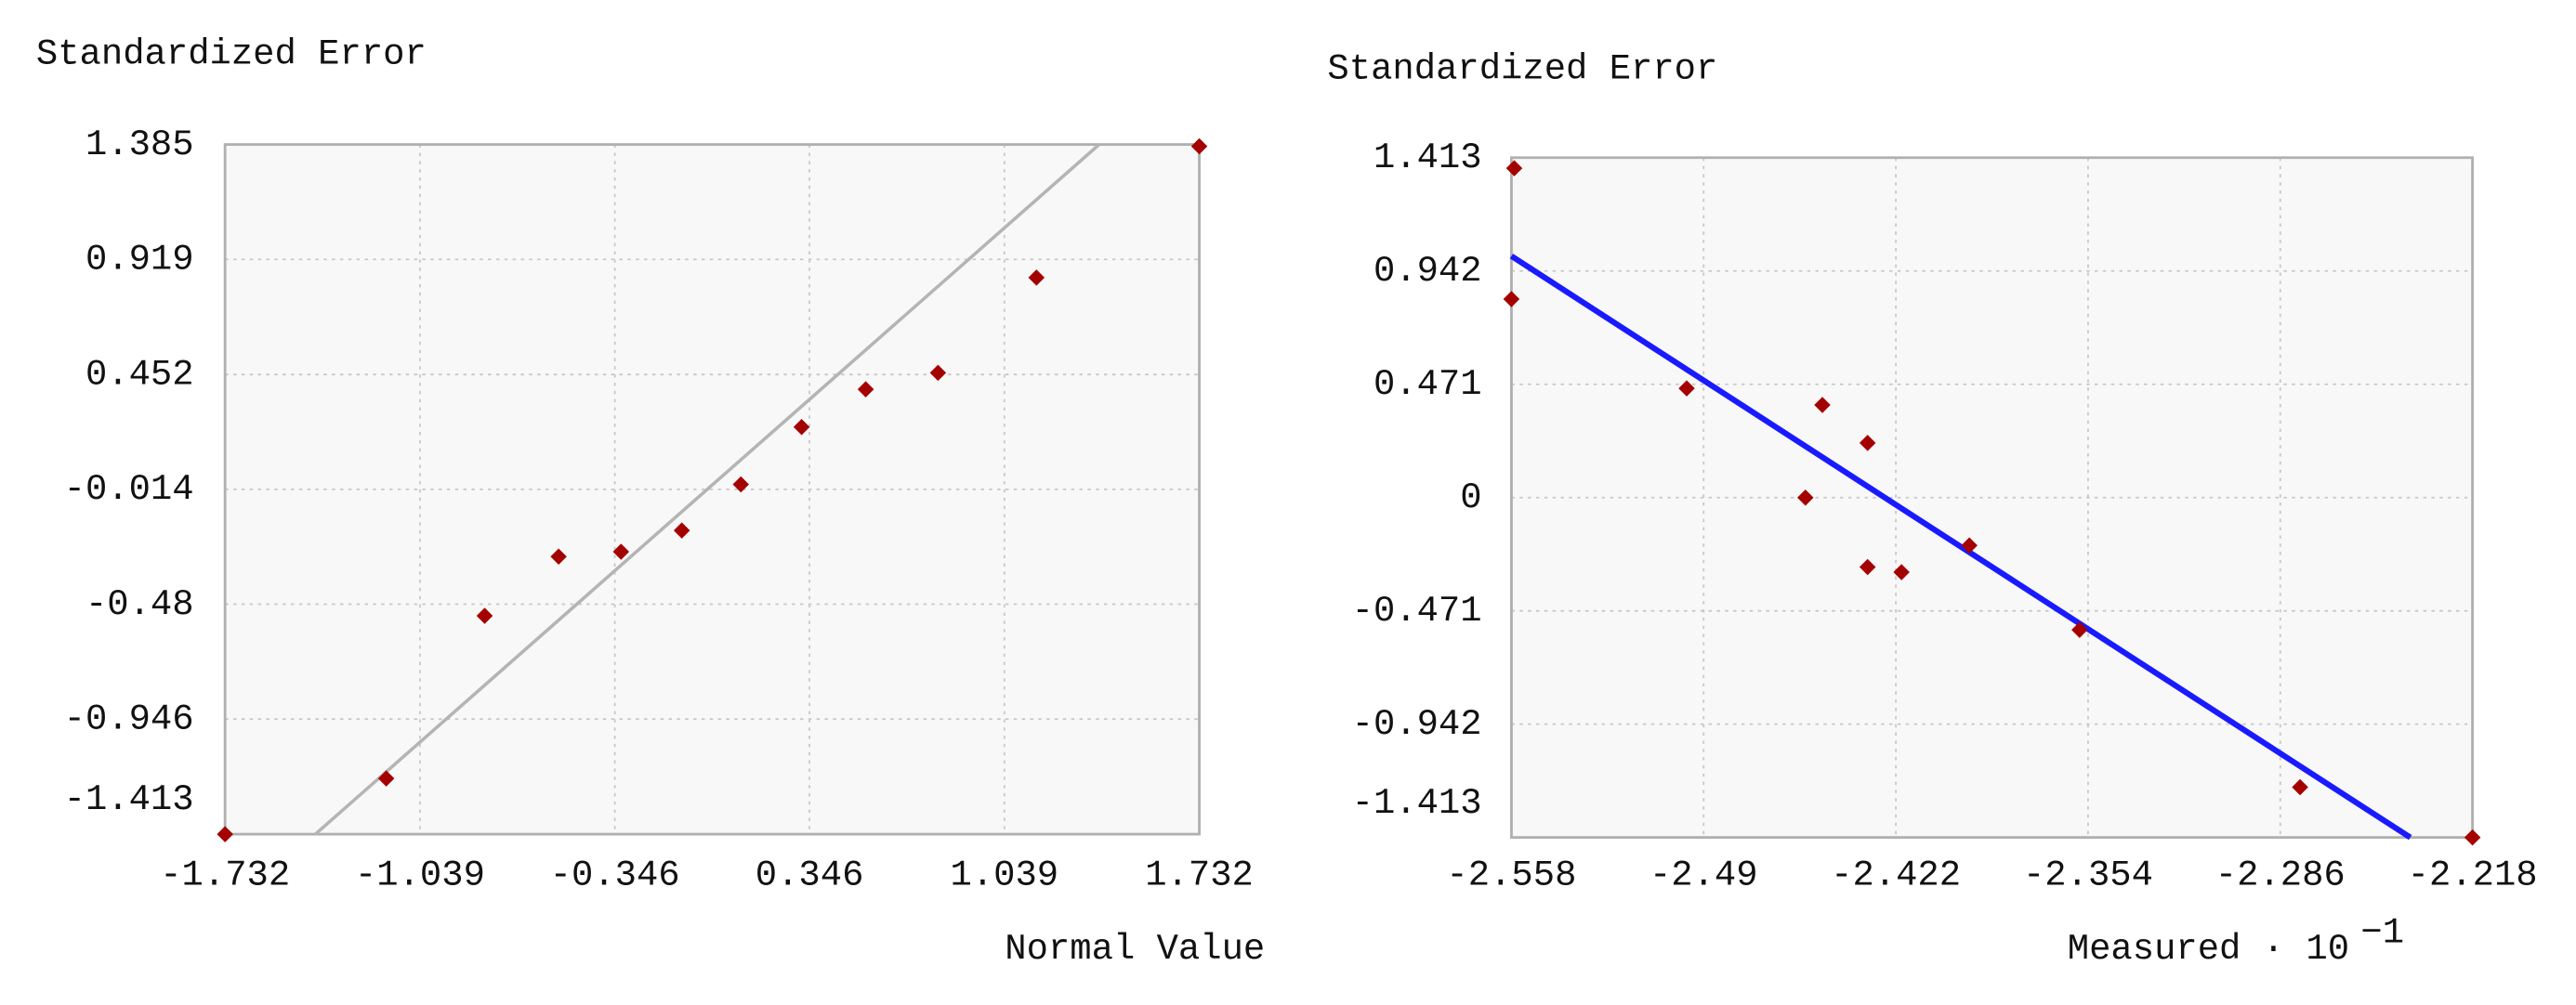 This screenshot has width=2576, height=1005. Describe the element at coordinates (1427, 384) in the screenshot. I see `y-tick-label: 0.471` at that location.